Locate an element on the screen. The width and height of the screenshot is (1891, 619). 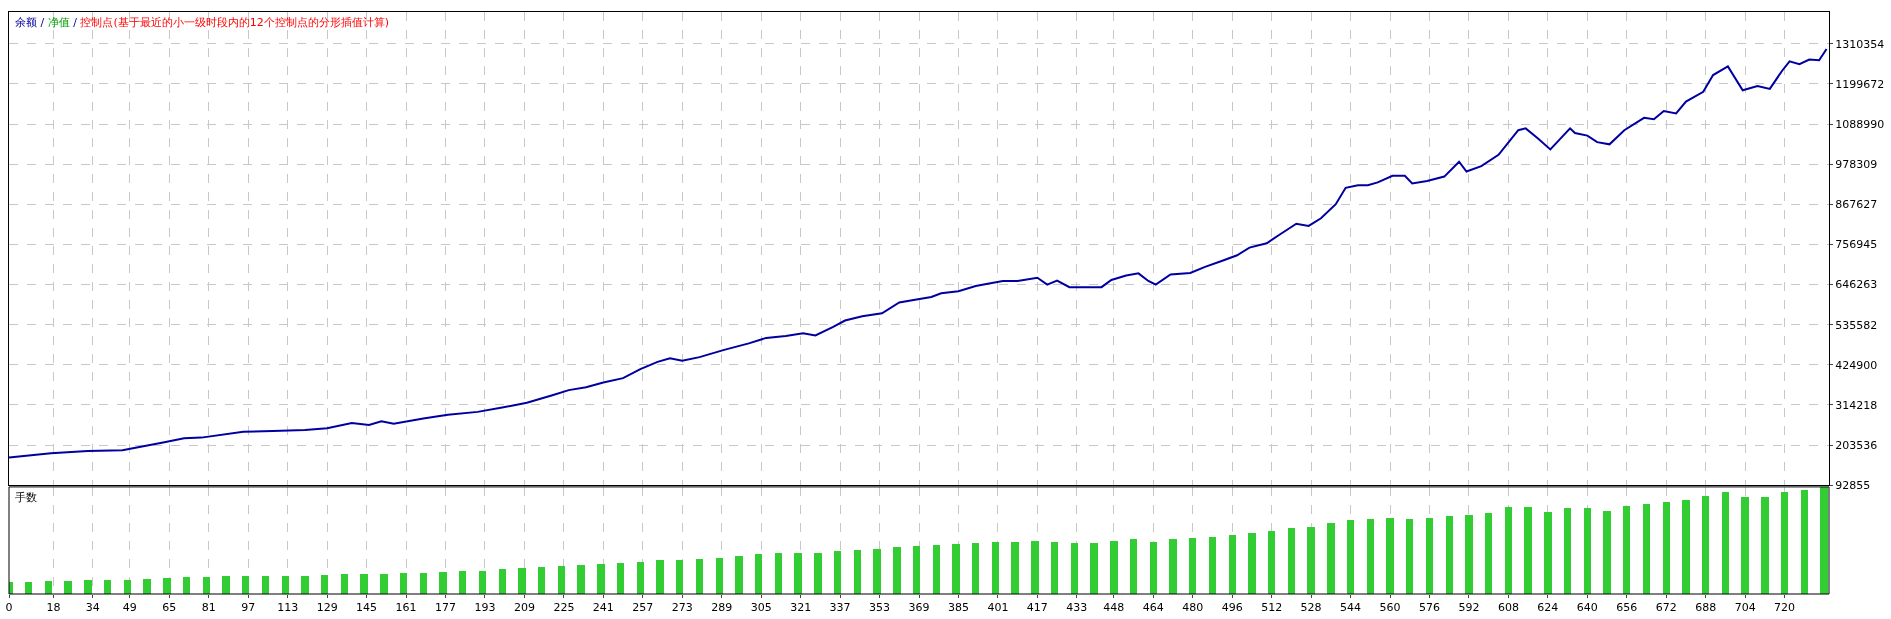
x-tick-label: 720 is located at coordinates (1785, 608).